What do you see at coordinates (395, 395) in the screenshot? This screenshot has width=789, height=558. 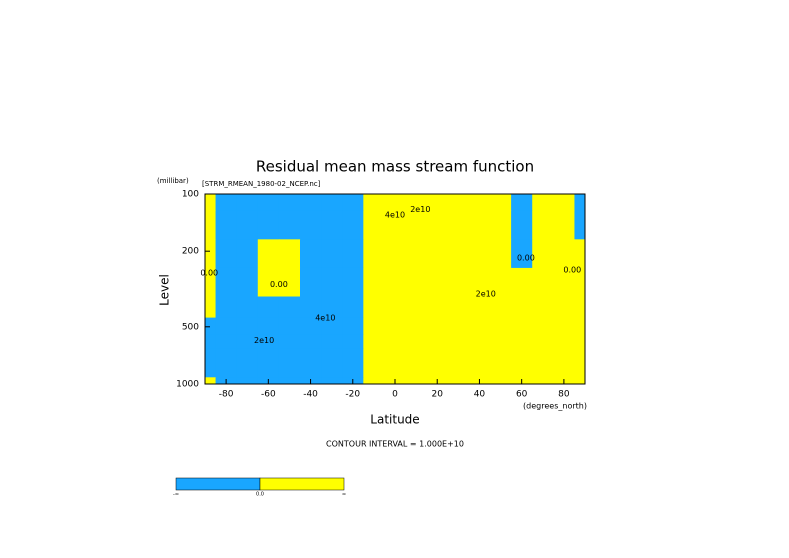 I see `x-tick-label: 0` at bounding box center [395, 395].